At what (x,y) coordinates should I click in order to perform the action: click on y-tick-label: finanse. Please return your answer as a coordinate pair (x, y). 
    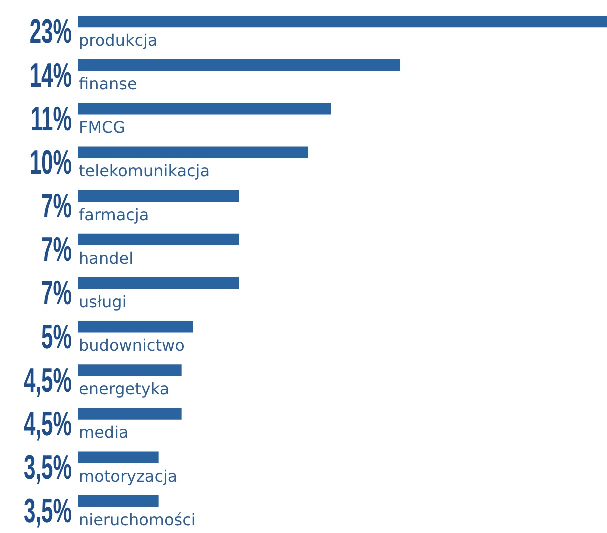
    Looking at the image, I should click on (108, 84).